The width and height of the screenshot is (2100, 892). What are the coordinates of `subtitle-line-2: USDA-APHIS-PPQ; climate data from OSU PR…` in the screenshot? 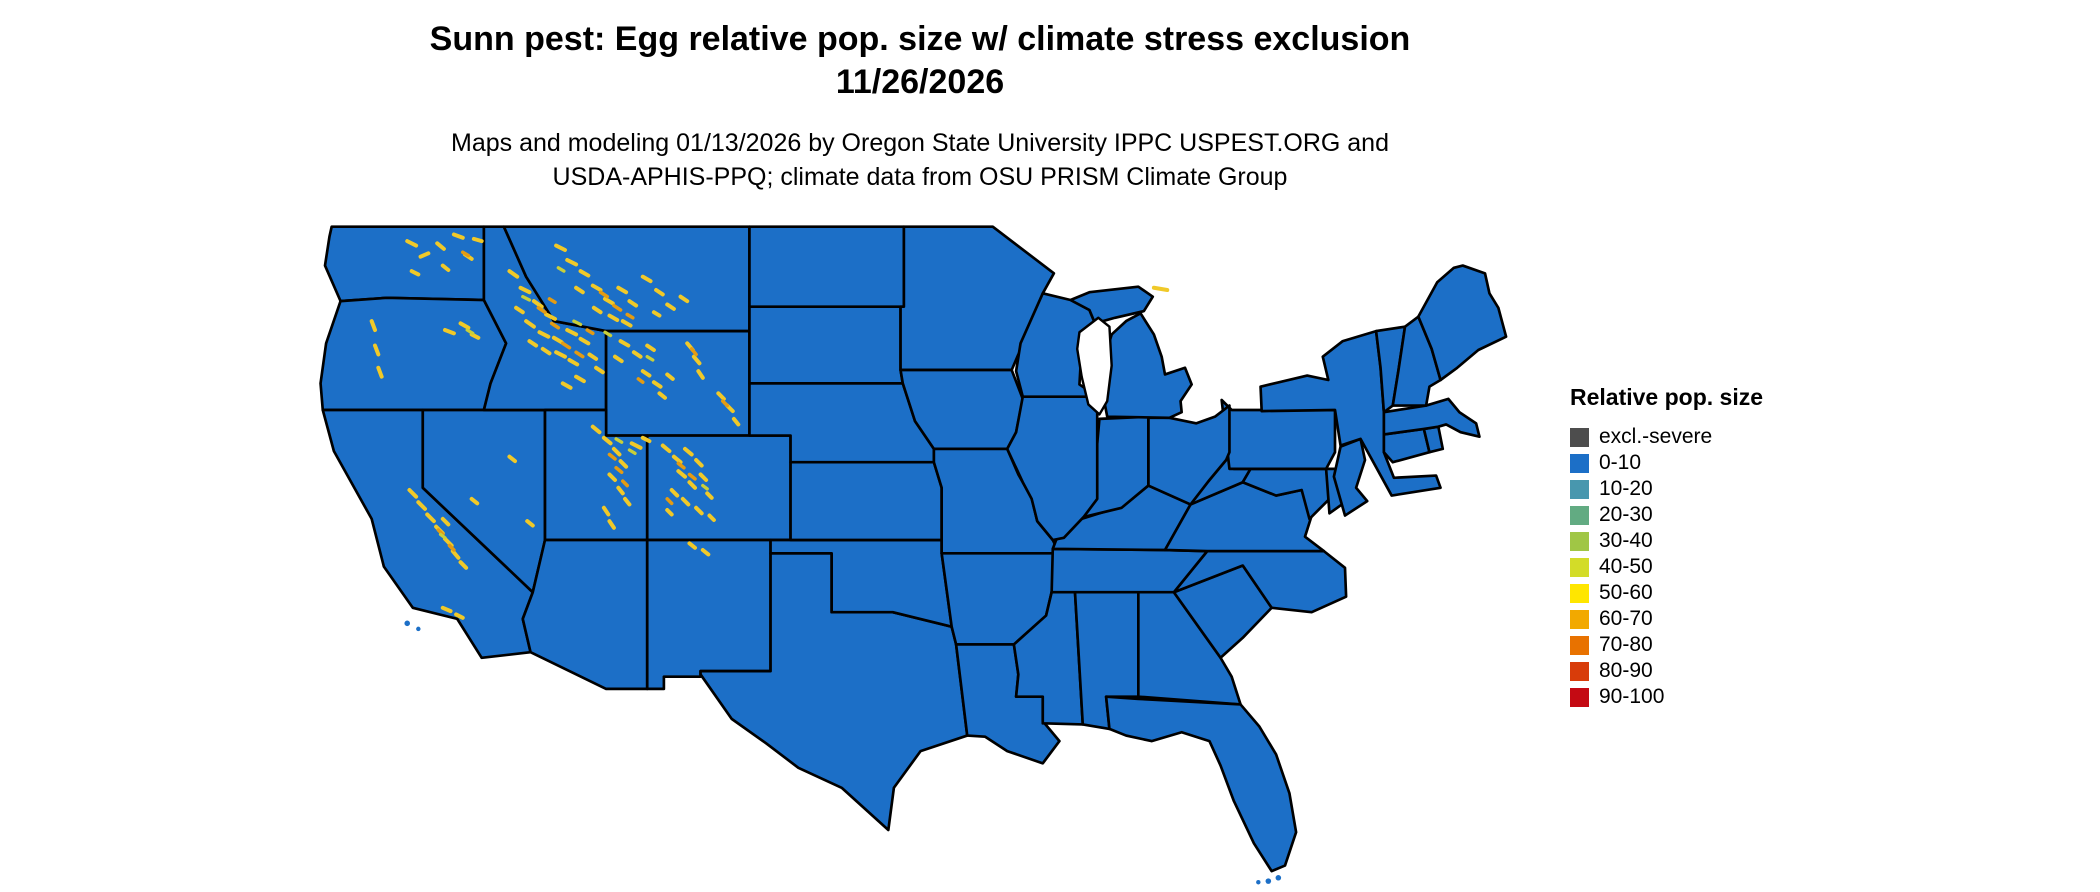 It's located at (920, 177).